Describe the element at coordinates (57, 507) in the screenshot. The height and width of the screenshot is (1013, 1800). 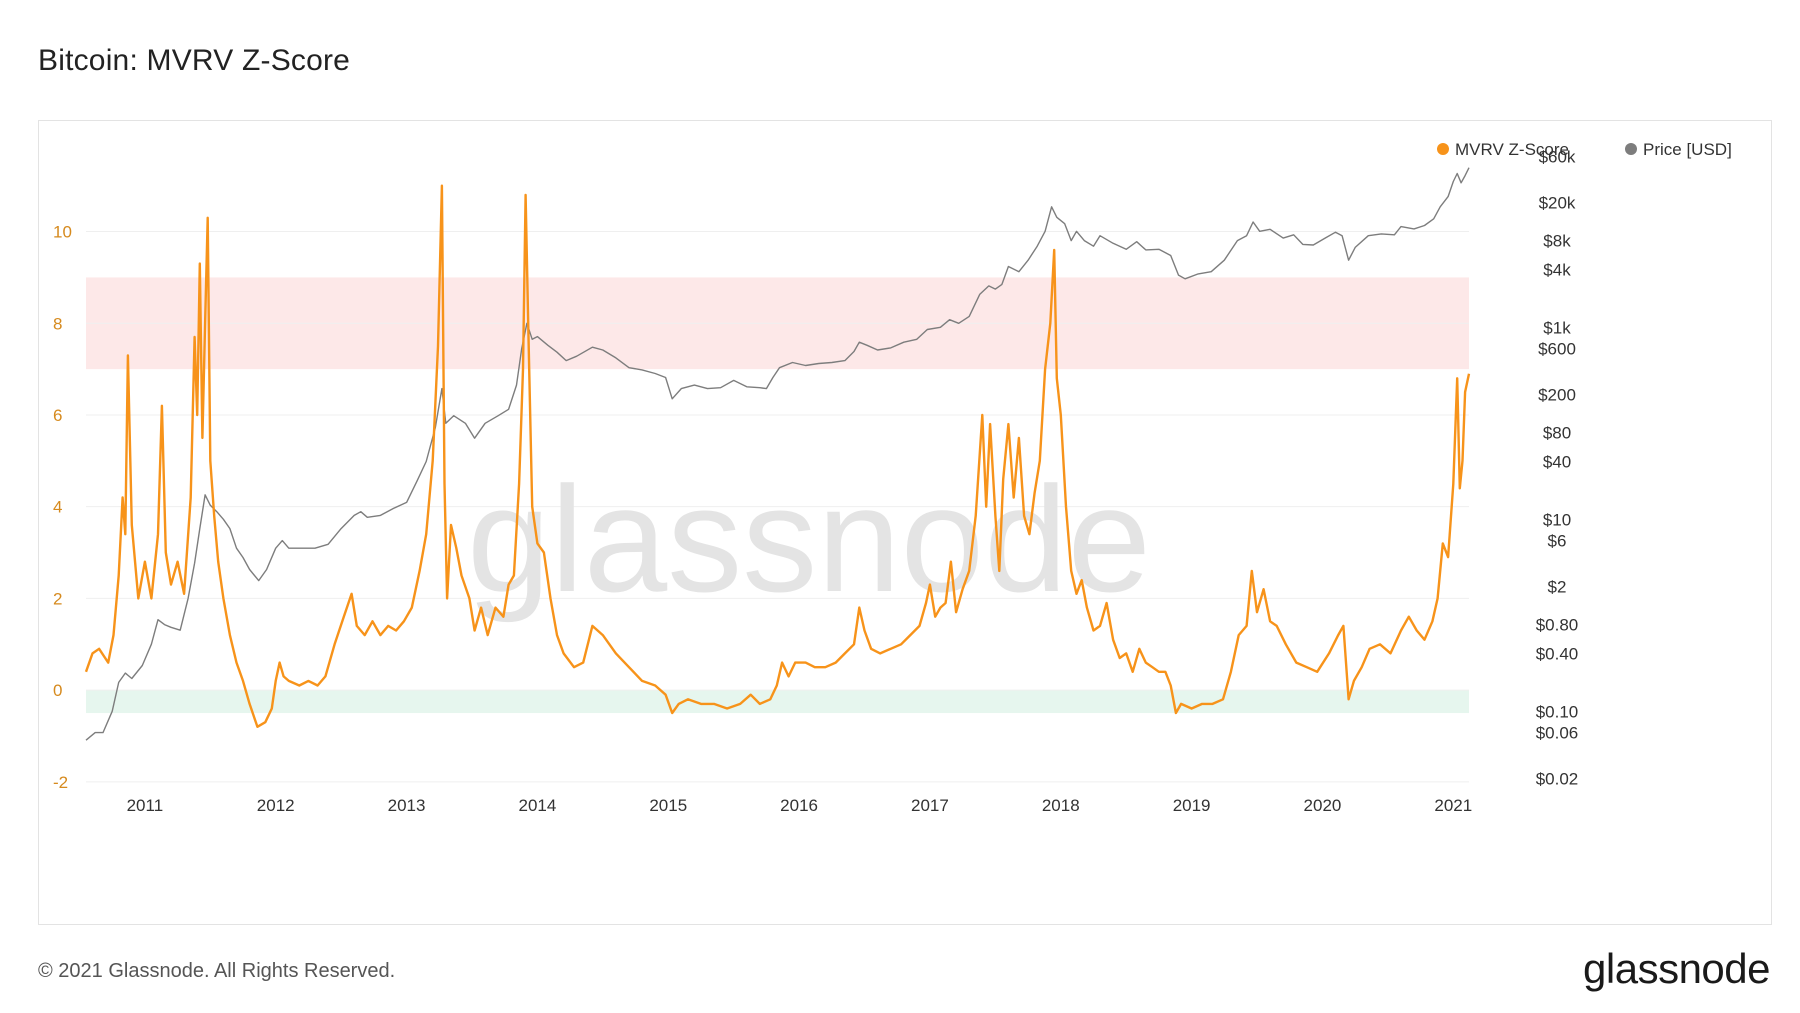
I see `left-tick-label: 4` at that location.